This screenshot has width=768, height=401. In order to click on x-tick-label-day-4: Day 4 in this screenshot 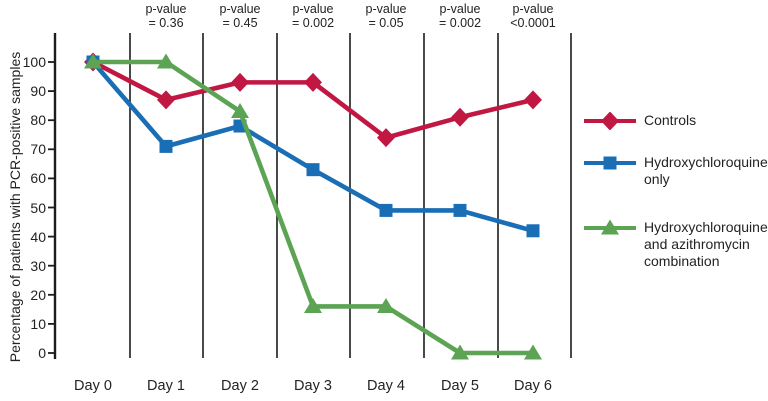, I will do `click(386, 386)`.